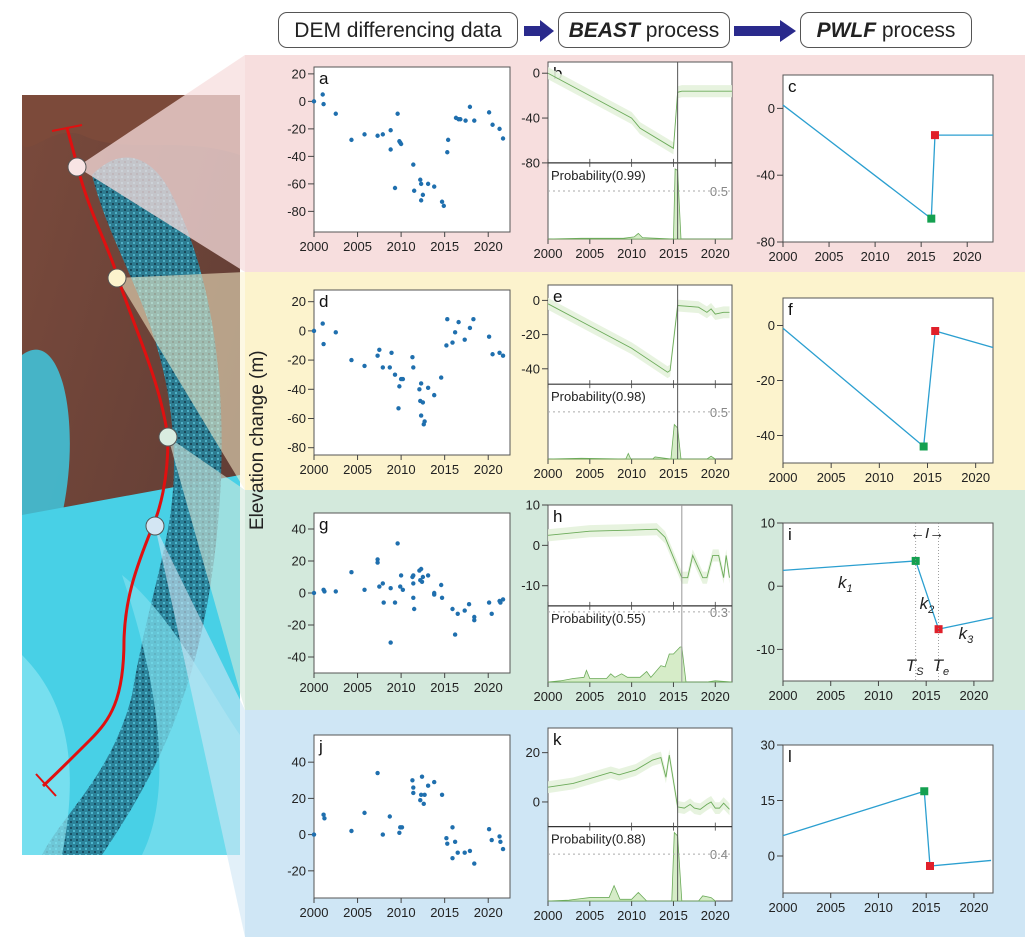  What do you see at coordinates (845, 584) in the screenshot?
I see `annotation-k1: k1` at bounding box center [845, 584].